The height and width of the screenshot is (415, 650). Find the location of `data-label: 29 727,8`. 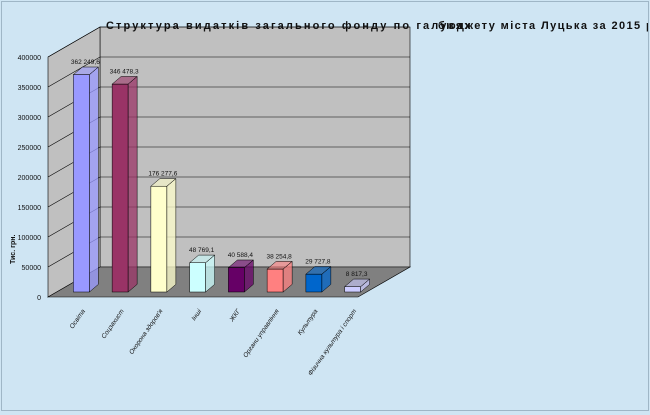

data-label: 29 727,8 is located at coordinates (318, 262).